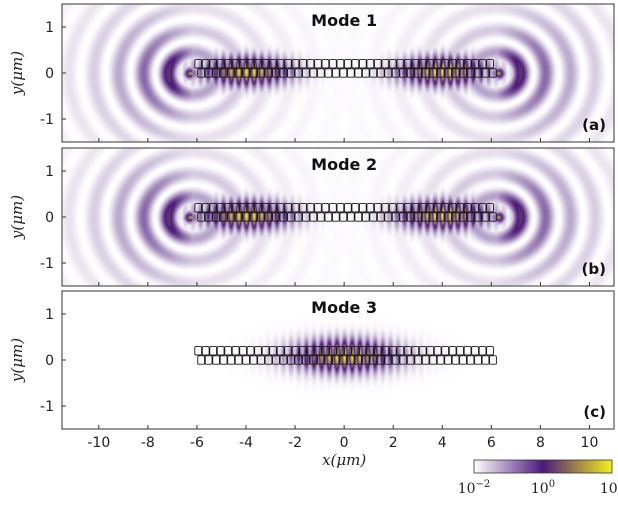 The height and width of the screenshot is (505, 618). I want to click on x-tick-label: -4, so click(246, 443).